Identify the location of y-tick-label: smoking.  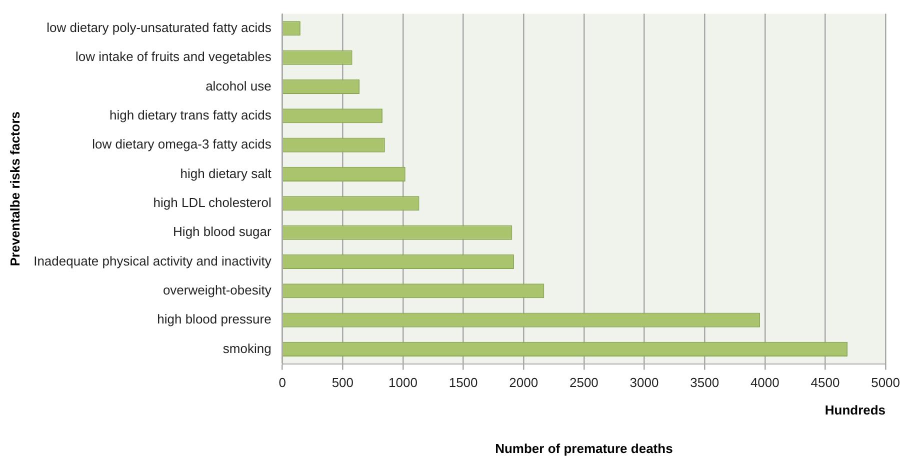
(247, 348).